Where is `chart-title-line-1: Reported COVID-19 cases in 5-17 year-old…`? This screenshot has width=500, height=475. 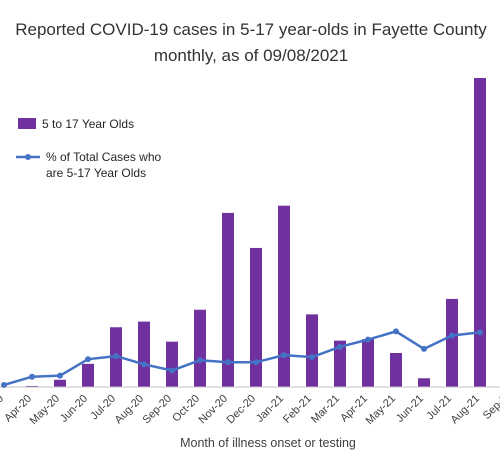
chart-title-line-1: Reported COVID-19 cases in 5-17 year-old… is located at coordinates (251, 29).